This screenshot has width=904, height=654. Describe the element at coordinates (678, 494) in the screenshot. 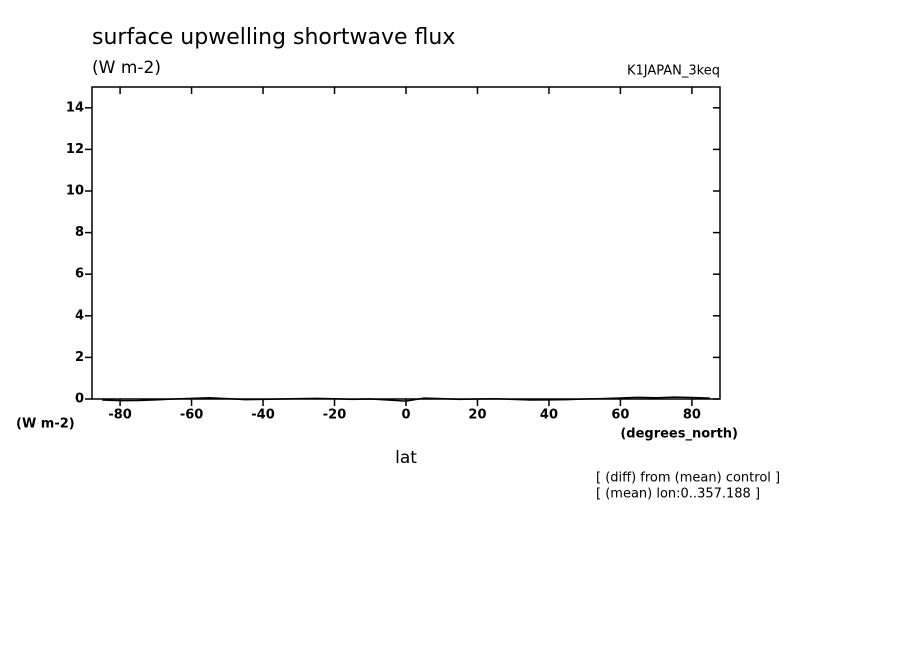

I see `annotation: [ (mean) lon:0..357.188 ]` at that location.